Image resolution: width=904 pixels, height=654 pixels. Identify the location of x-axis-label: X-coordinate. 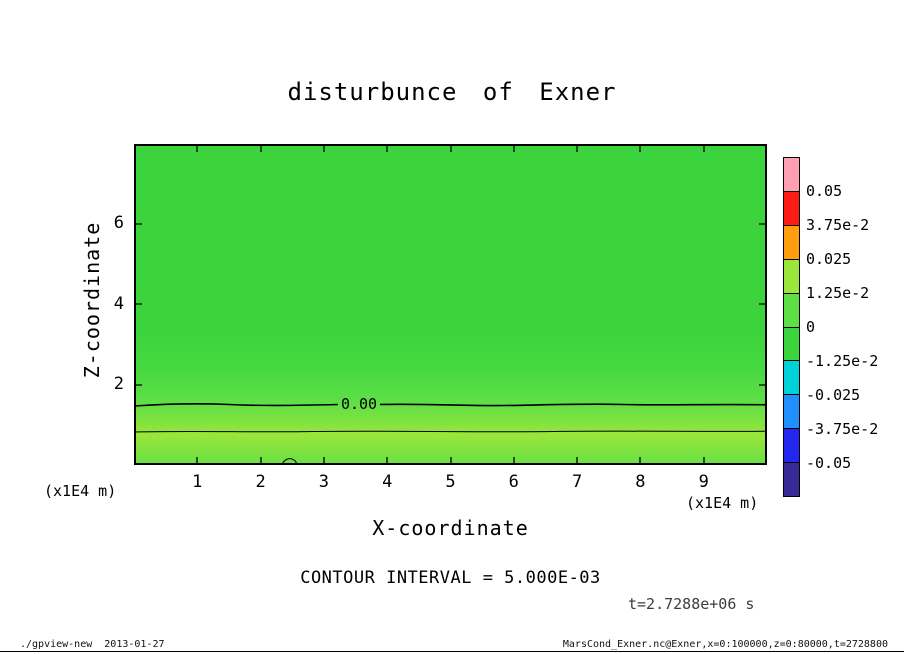
(450, 528).